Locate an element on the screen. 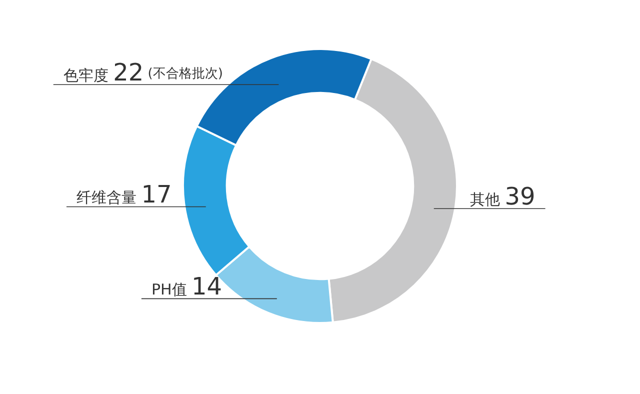 Image resolution: width=640 pixels, height=394 pixels. slice-label: 纤维含量 is located at coordinates (109, 197).